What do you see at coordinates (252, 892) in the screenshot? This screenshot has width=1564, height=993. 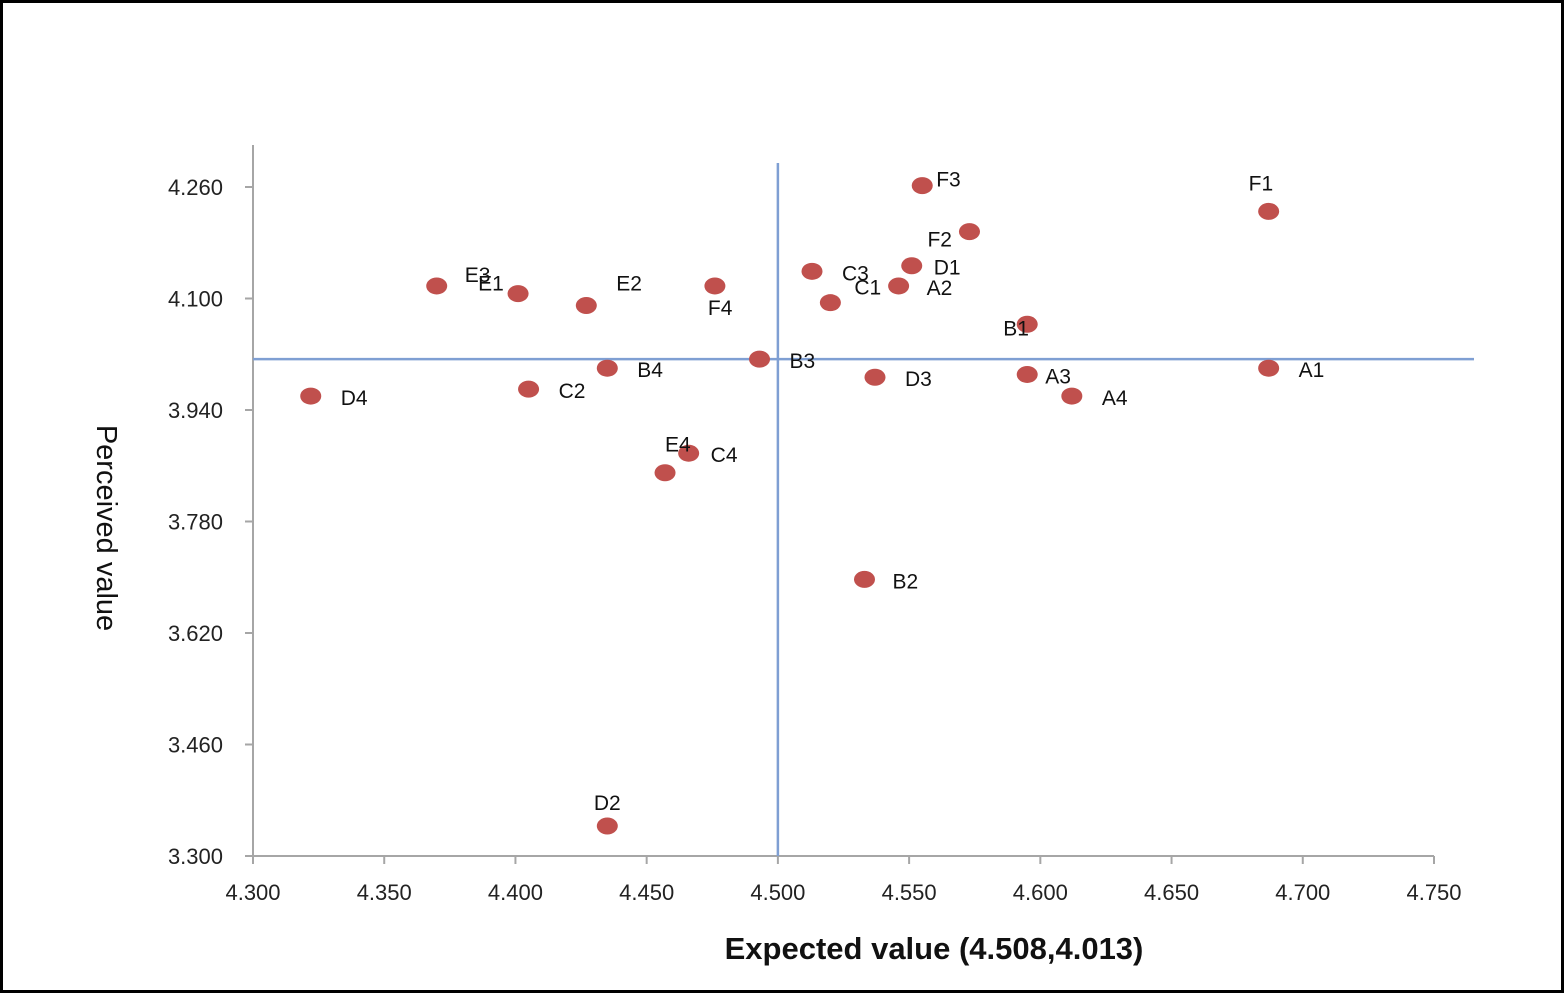 I see `x-tick-label: 4.300` at bounding box center [252, 892].